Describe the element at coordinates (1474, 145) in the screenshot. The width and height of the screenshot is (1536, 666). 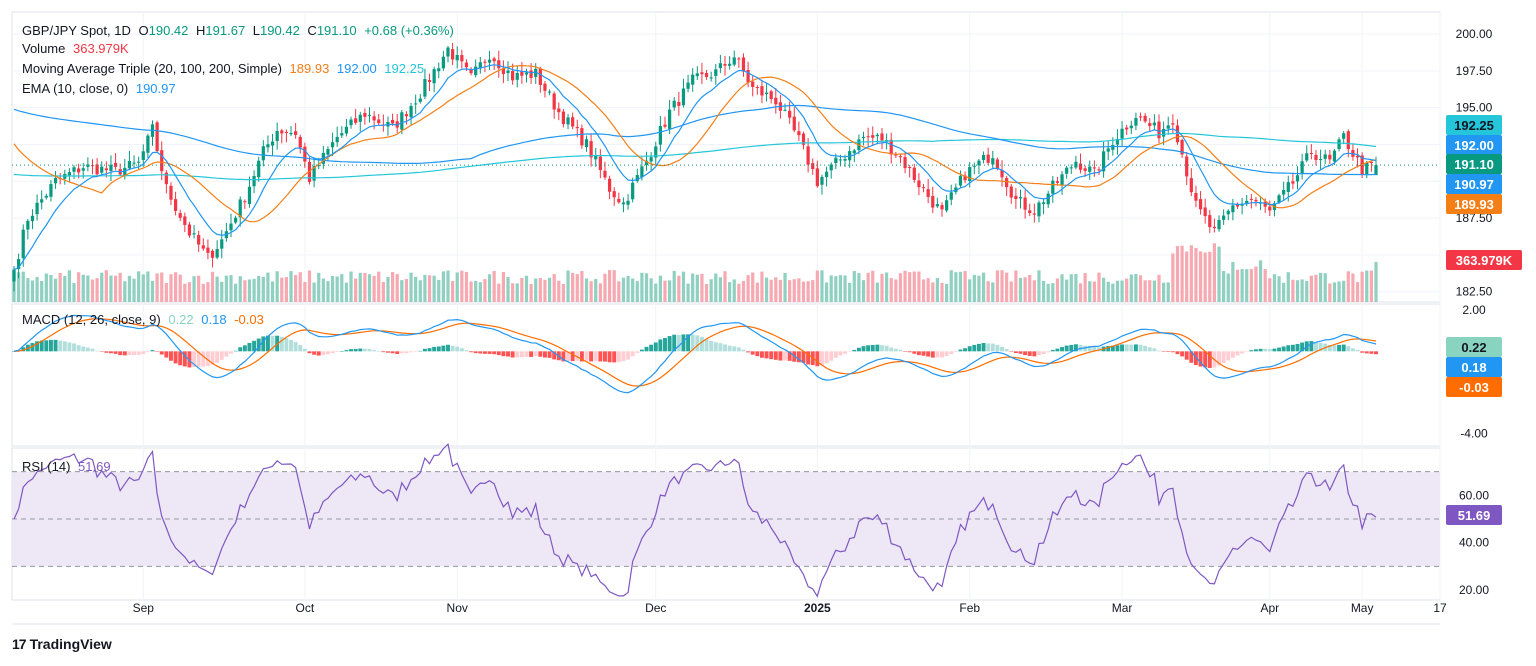
I see `ma100-last-tag` at that location.